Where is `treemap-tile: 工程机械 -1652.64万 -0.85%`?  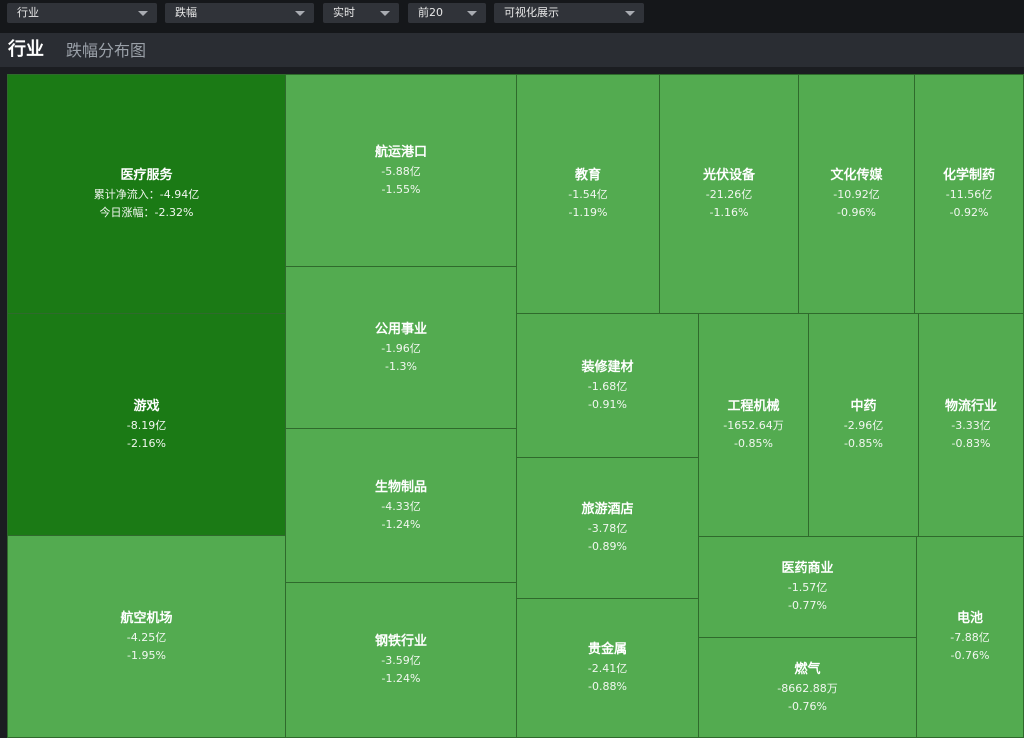
treemap-tile: 工程机械 -1652.64万 -0.85% is located at coordinates (753, 425).